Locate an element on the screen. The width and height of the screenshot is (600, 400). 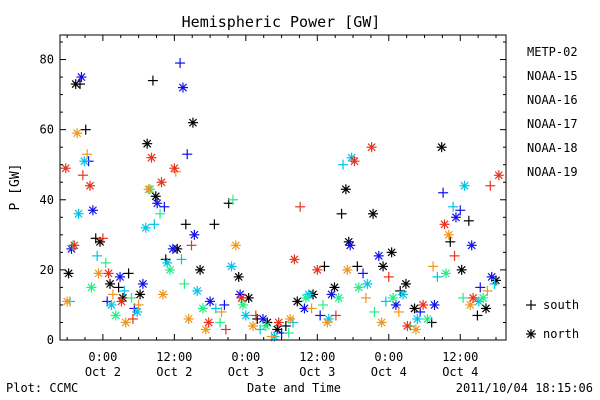
plot-credit: Plot: CCMC is located at coordinates (42, 388).